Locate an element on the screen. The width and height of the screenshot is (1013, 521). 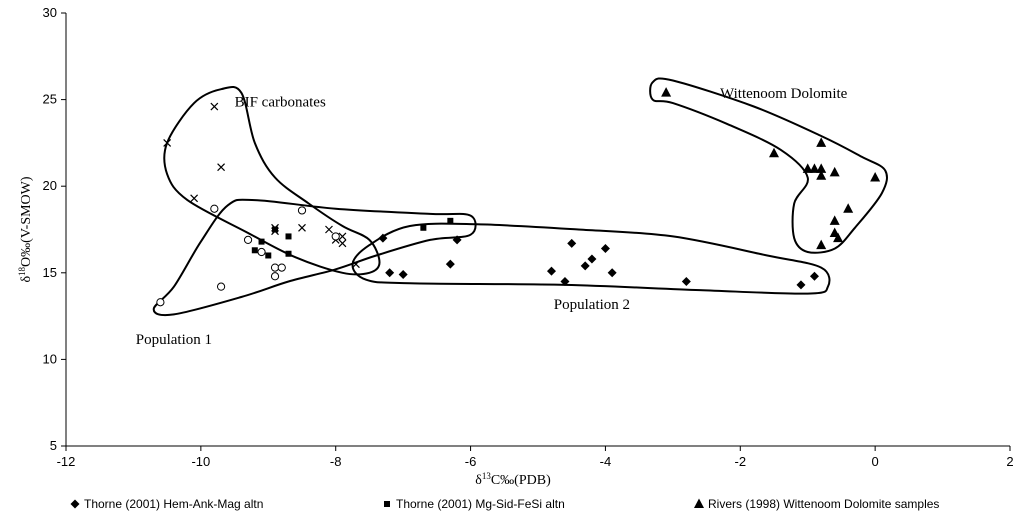
region-label-population-1: Population 1 is located at coordinates (174, 340).